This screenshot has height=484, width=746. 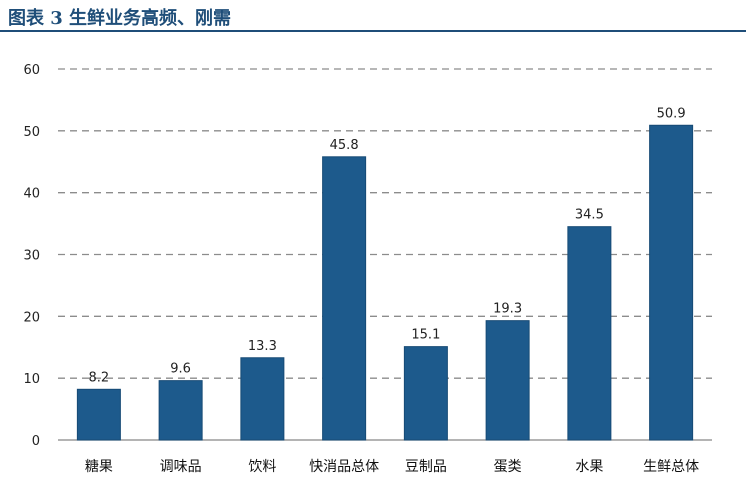 I want to click on category-label: 豆制品, so click(x=426, y=467).